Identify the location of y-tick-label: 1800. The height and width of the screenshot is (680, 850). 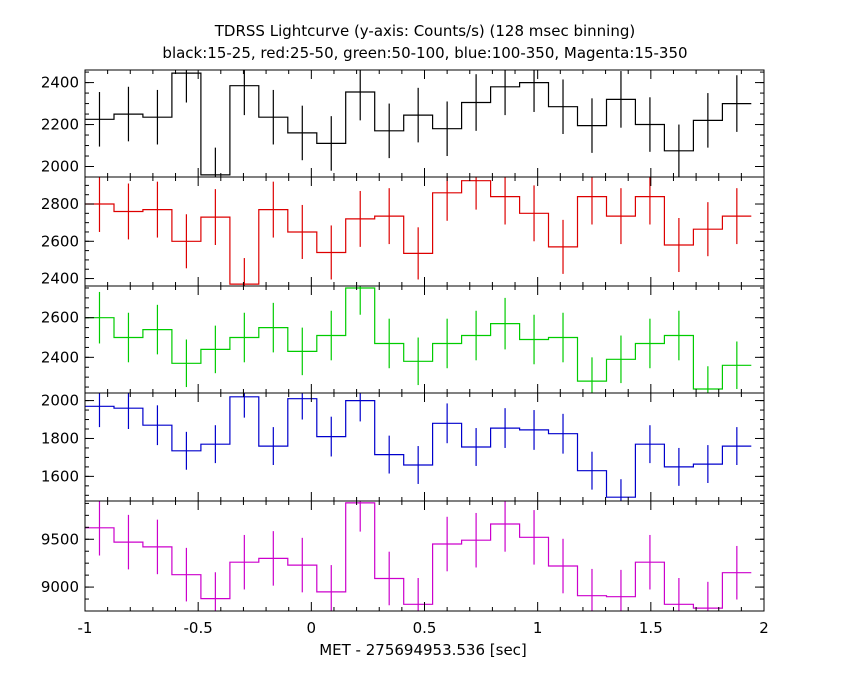
(60, 438).